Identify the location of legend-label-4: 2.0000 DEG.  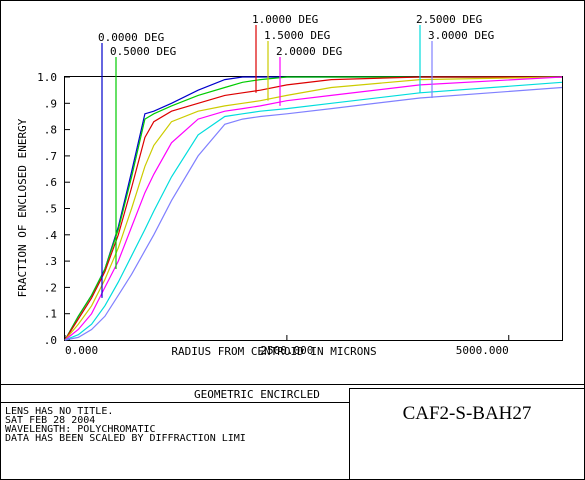
(309, 51).